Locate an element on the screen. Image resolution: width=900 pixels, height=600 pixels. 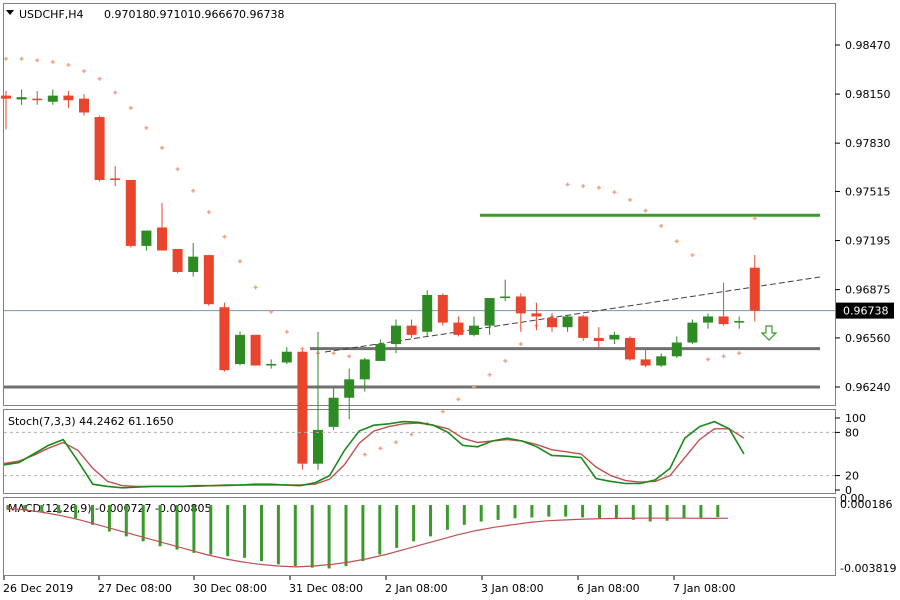
dropdown-triangle-icon is located at coordinates (10, 12).